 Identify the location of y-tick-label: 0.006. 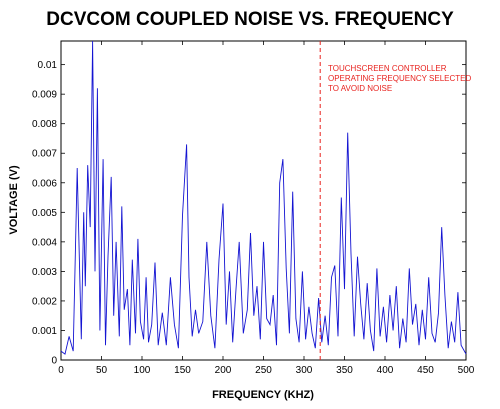
(44, 183).